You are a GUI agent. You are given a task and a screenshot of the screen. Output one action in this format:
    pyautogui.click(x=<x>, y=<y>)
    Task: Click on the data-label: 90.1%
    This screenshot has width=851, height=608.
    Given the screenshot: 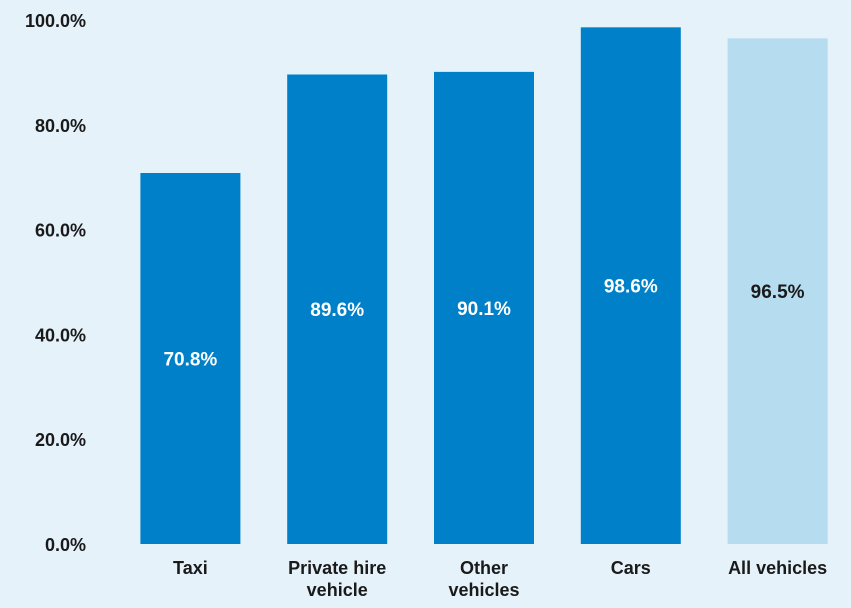 What is the action you would take?
    pyautogui.click(x=484, y=309)
    